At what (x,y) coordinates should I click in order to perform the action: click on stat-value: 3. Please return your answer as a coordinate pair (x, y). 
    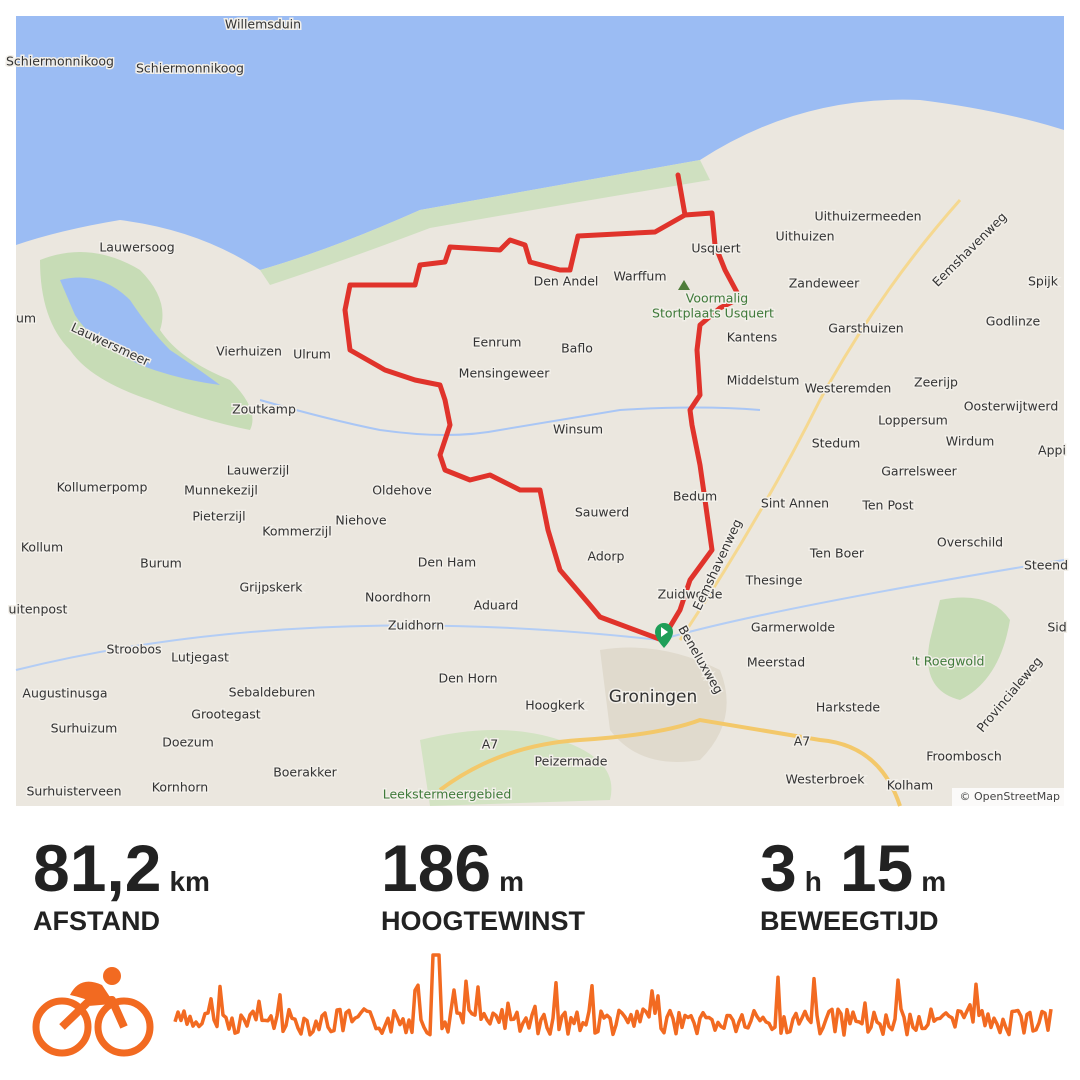
    Looking at the image, I should click on (778, 868).